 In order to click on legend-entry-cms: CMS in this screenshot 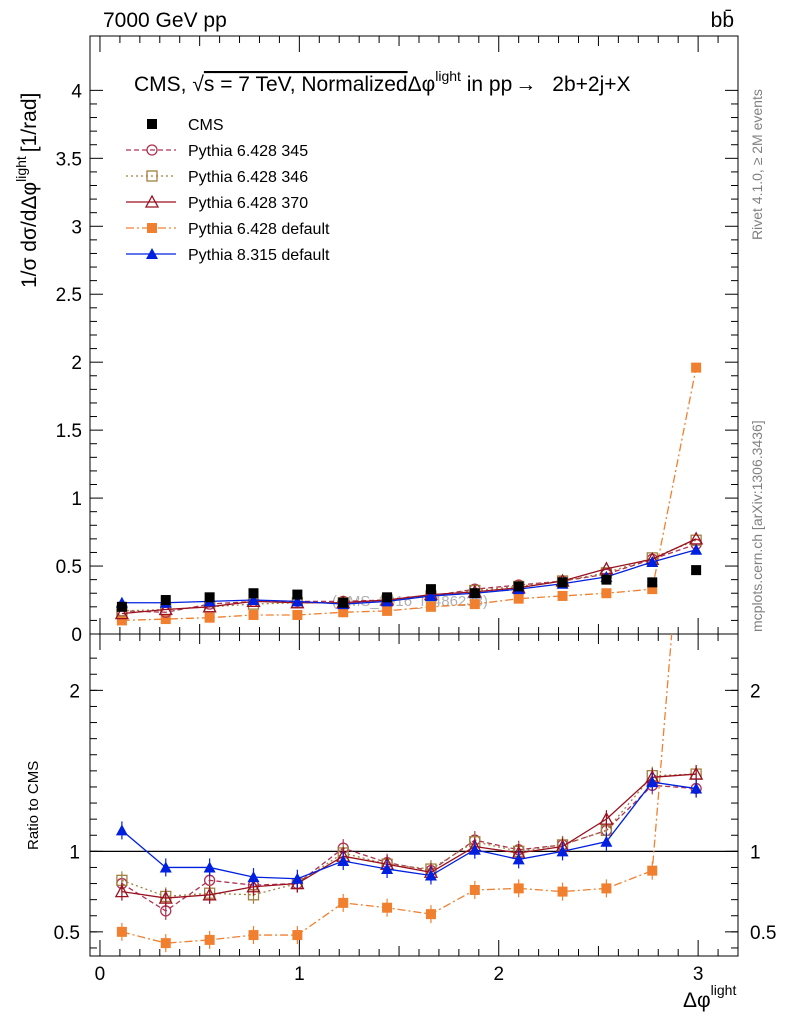, I will do `click(185, 125)`.